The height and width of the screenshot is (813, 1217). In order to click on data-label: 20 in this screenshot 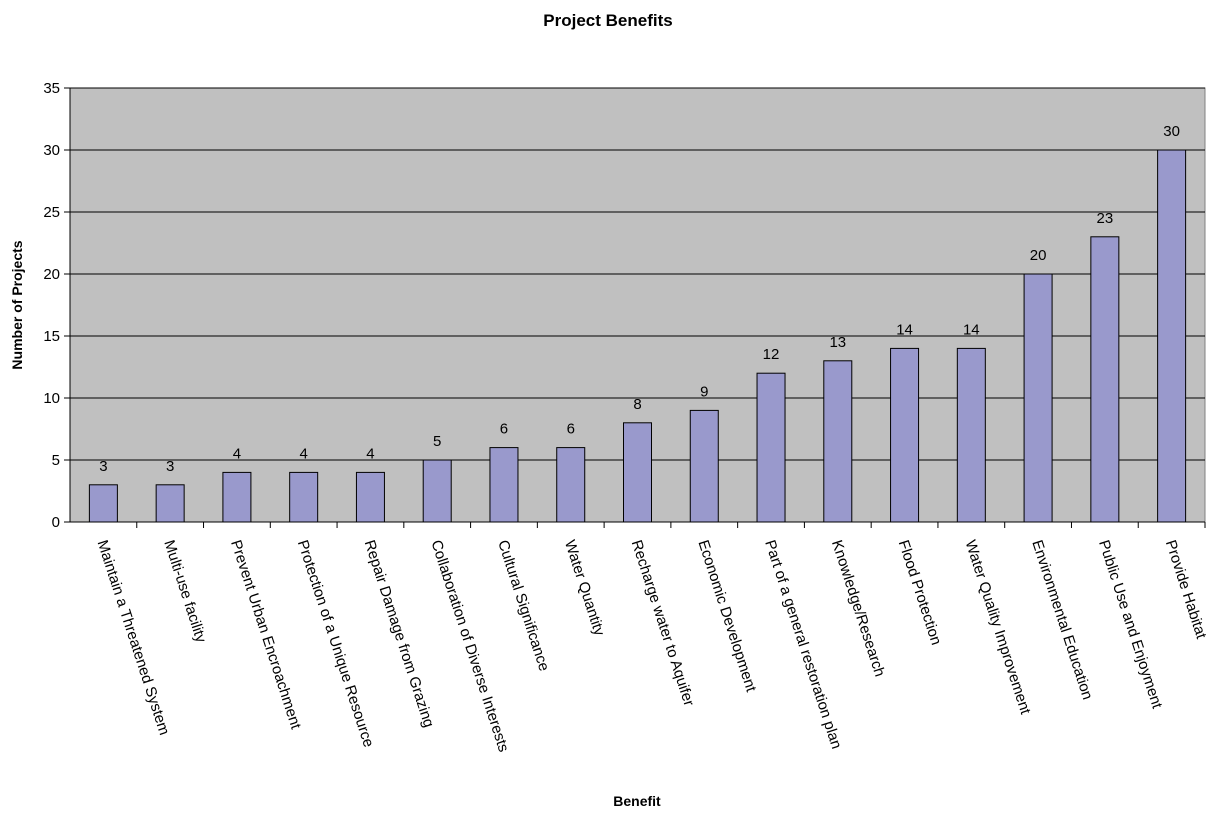, I will do `click(1038, 255)`.